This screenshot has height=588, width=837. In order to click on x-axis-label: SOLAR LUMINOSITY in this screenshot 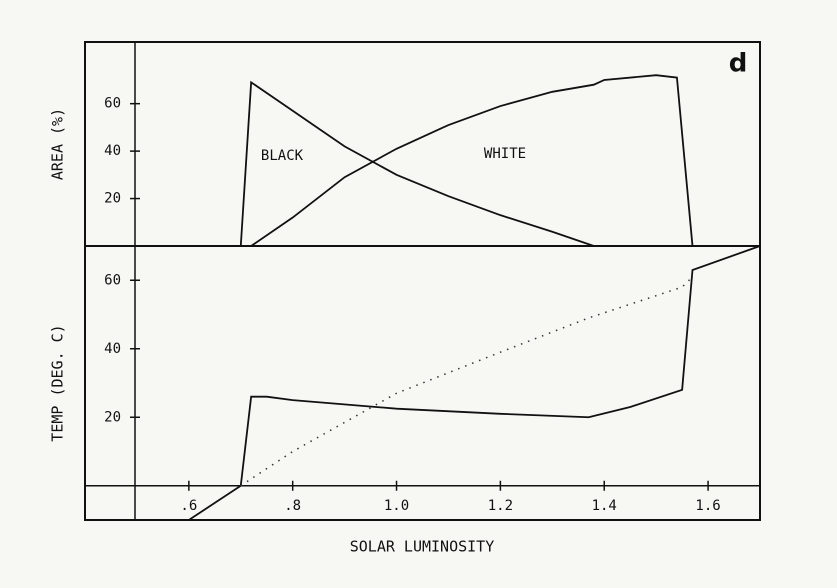, I will do `click(422, 547)`.